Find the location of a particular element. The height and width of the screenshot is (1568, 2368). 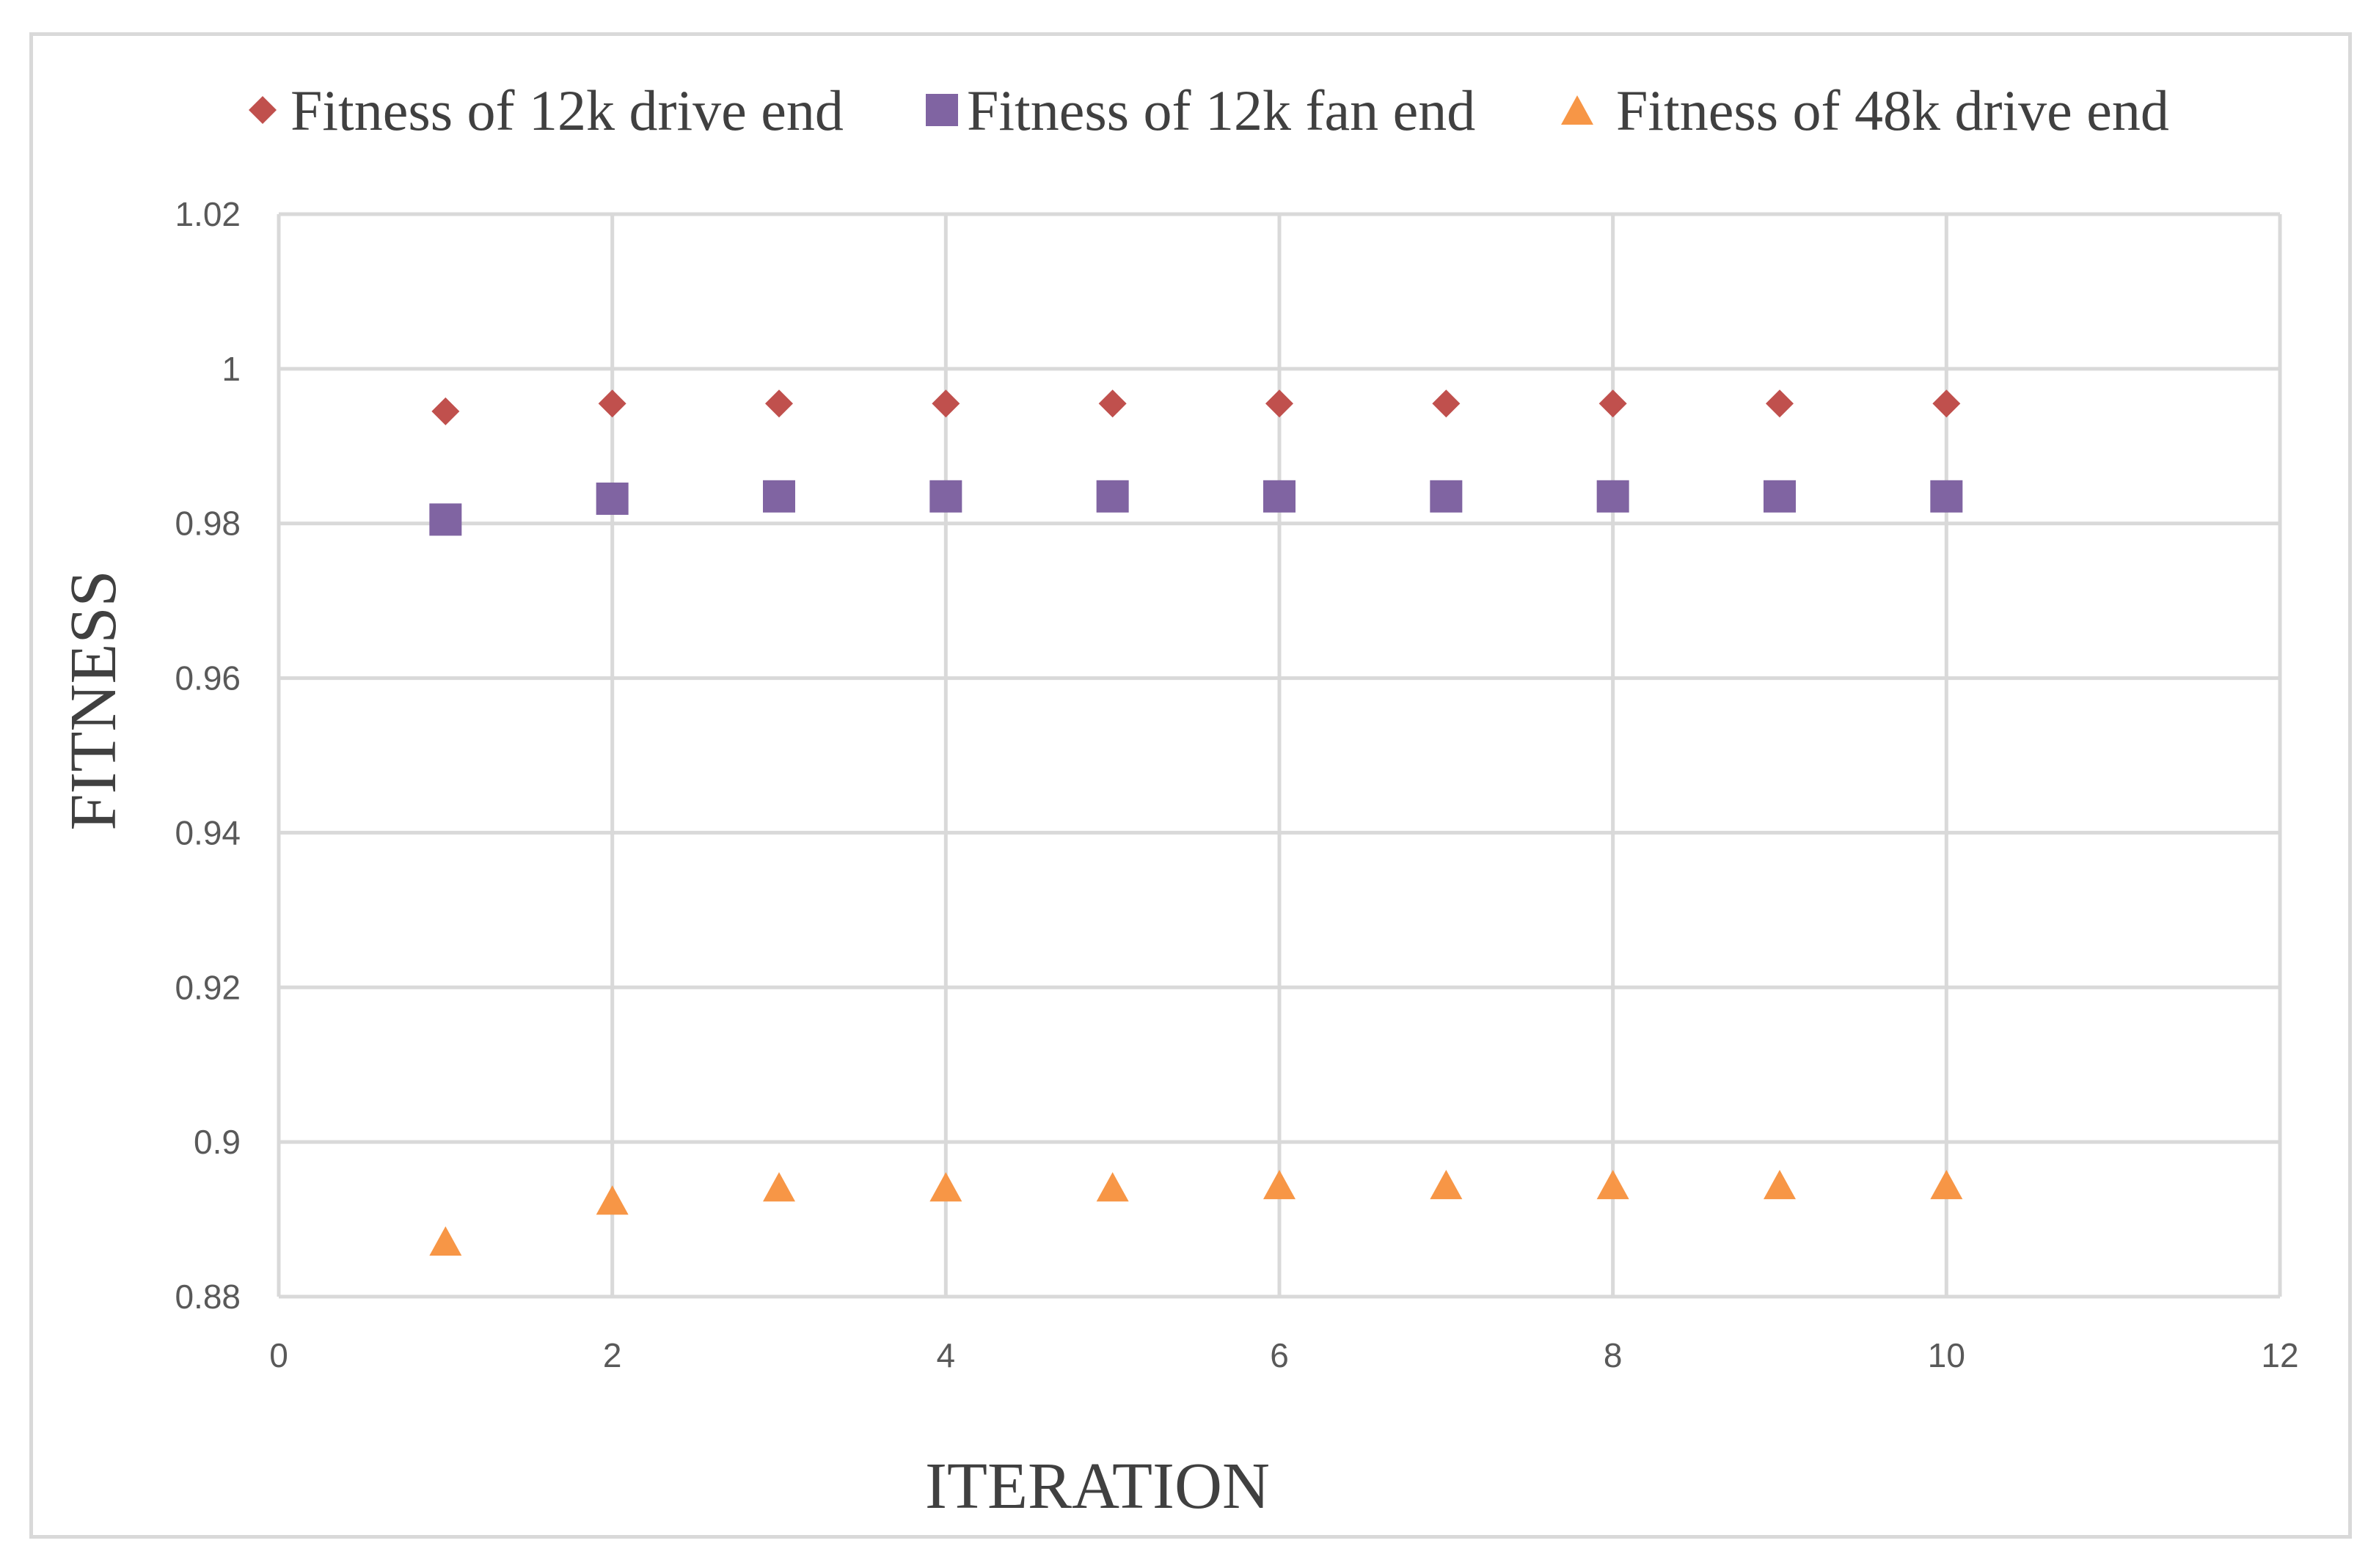

y-axis-ticks: 0.88 0.9 0.92 0.94 0.96 0.98 1 1.02 is located at coordinates (208, 755).